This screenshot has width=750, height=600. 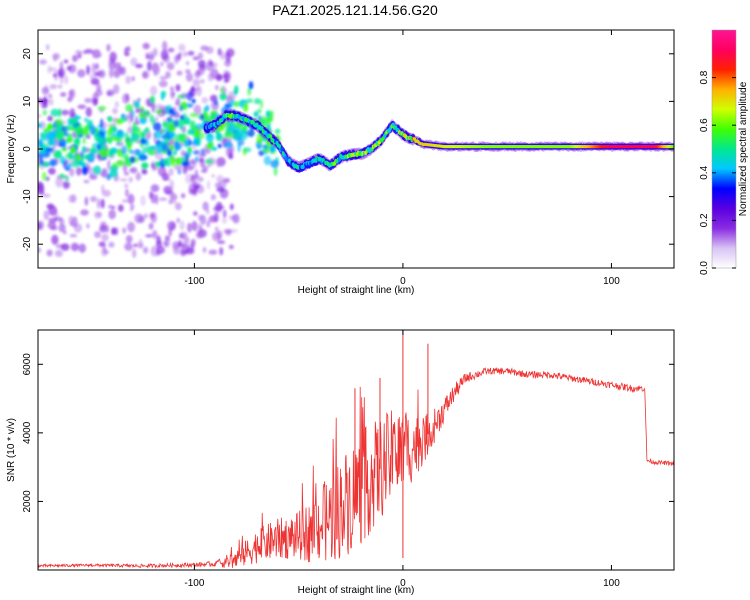 I want to click on colorbar-label: Normalized spectral amplitude, so click(x=743, y=148).